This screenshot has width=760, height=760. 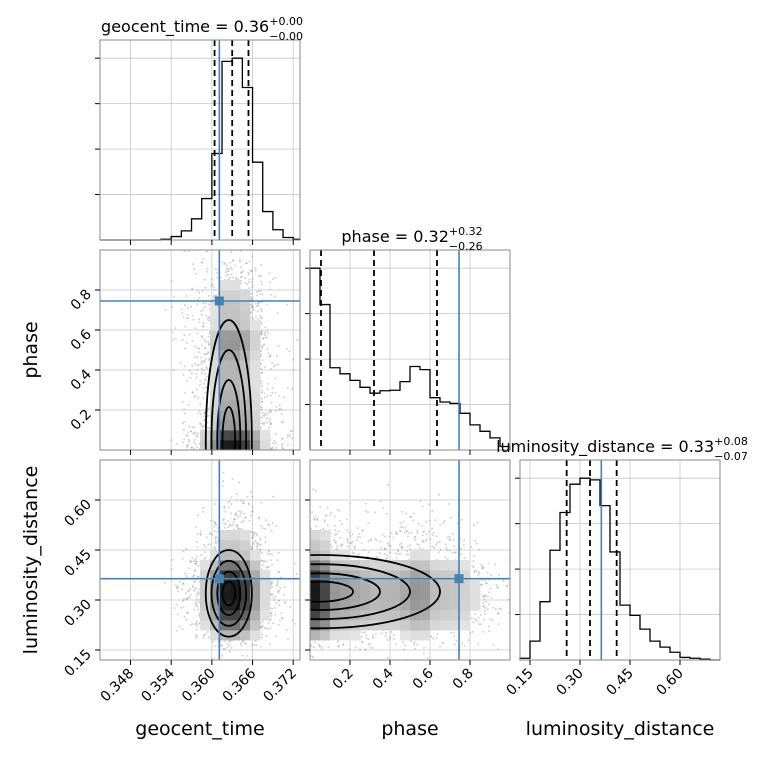 What do you see at coordinates (200, 350) in the screenshot?
I see `density-content` at bounding box center [200, 350].